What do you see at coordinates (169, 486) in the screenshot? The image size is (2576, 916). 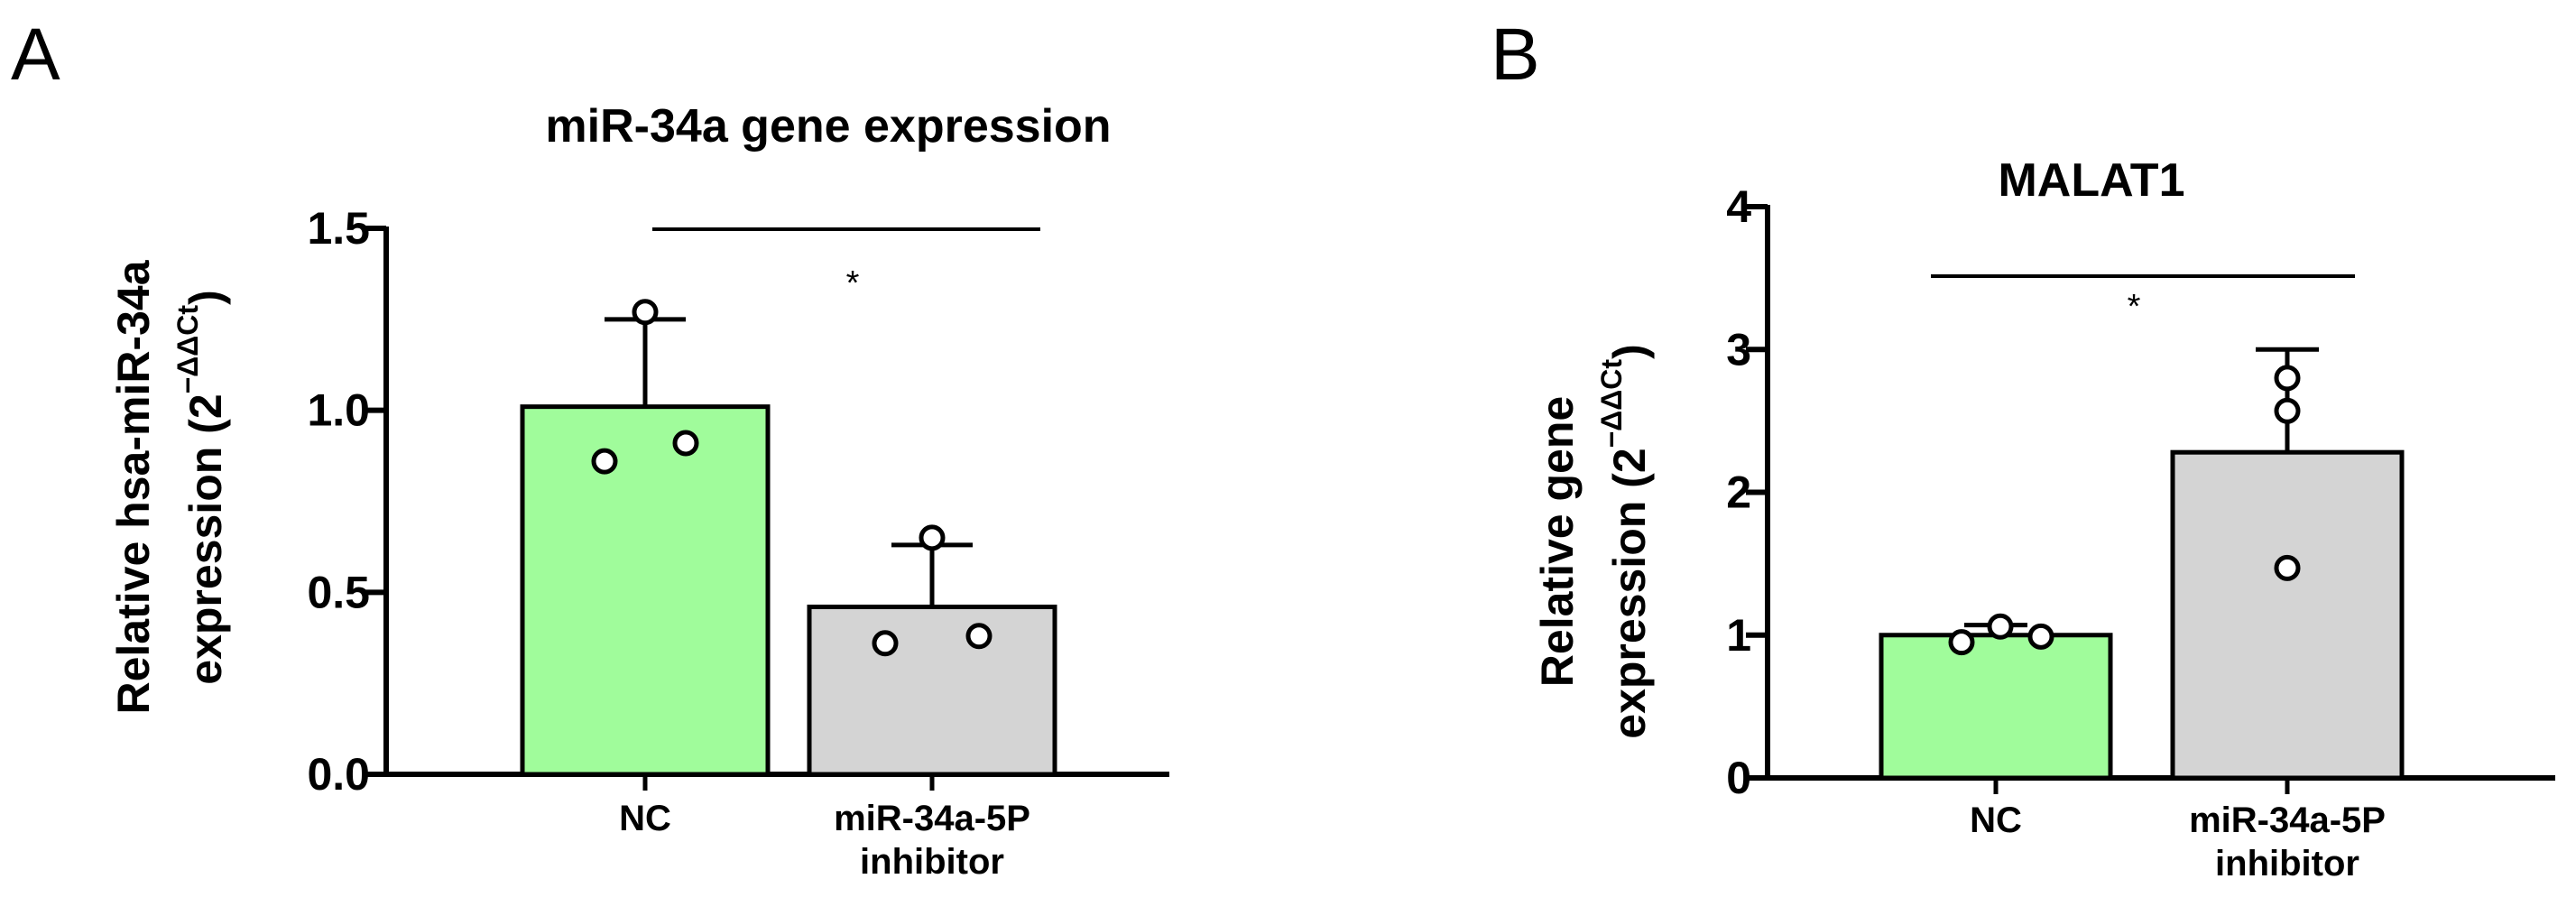 I see `panel-a-ylabel: Relative hsa-miR-34a expression (2−ΔΔCt)` at bounding box center [169, 486].